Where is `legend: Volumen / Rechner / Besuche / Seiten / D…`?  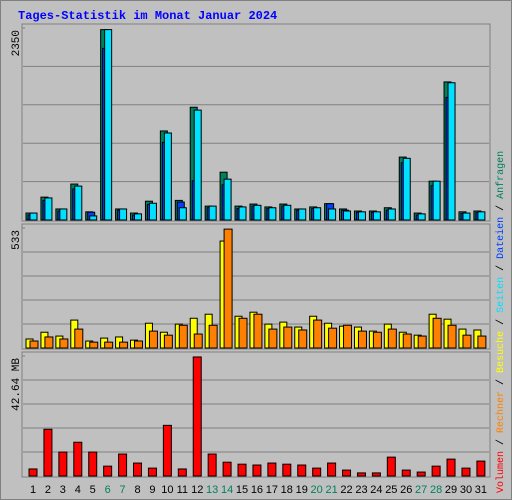
legend: Volumen / Rechner / Besuche / Seiten / D… is located at coordinates (501, 322).